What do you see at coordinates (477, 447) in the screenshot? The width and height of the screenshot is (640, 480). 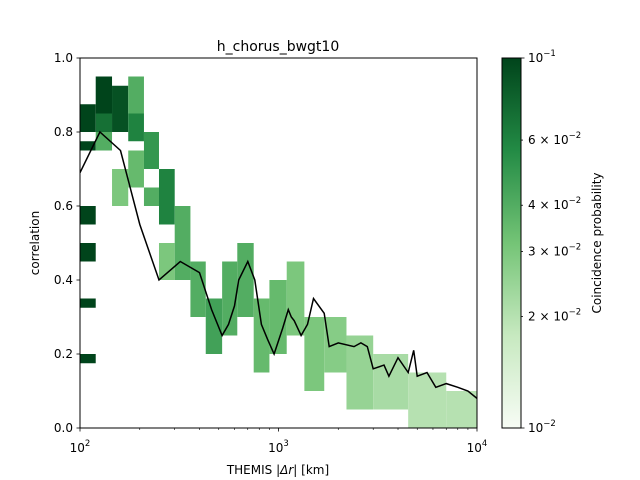 I see `x-tick-label: 10⁴` at bounding box center [477, 447].